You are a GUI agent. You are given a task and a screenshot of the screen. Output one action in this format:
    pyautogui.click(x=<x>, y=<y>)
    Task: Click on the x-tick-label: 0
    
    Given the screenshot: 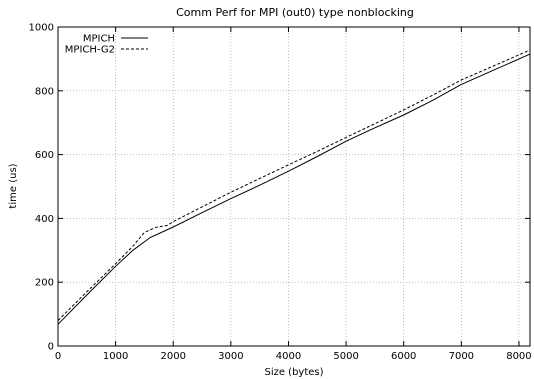 What is the action you would take?
    pyautogui.click(x=58, y=356)
    